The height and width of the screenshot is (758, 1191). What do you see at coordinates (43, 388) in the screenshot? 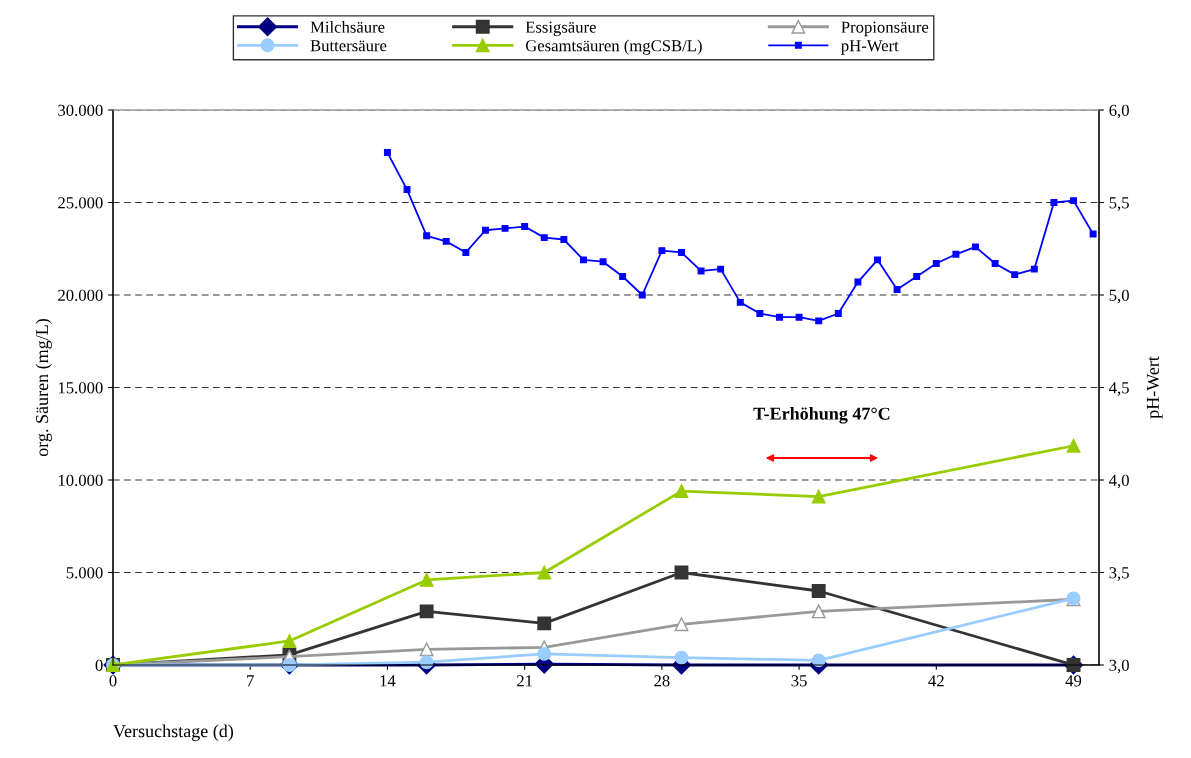
I see `y-axis-title: org. Säuren (mg/L)` at bounding box center [43, 388].